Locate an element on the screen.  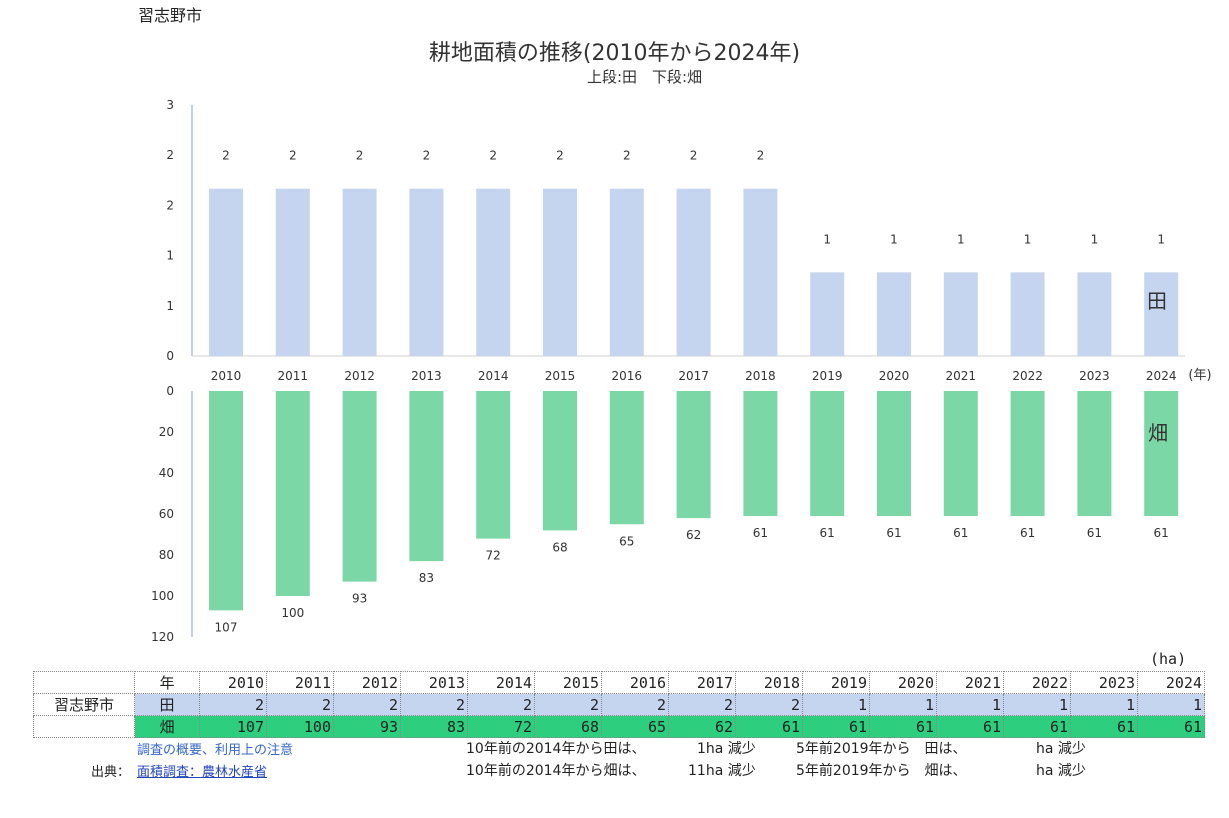
summary-rice-10y-value: 1ha 減少 is located at coordinates (726, 749).